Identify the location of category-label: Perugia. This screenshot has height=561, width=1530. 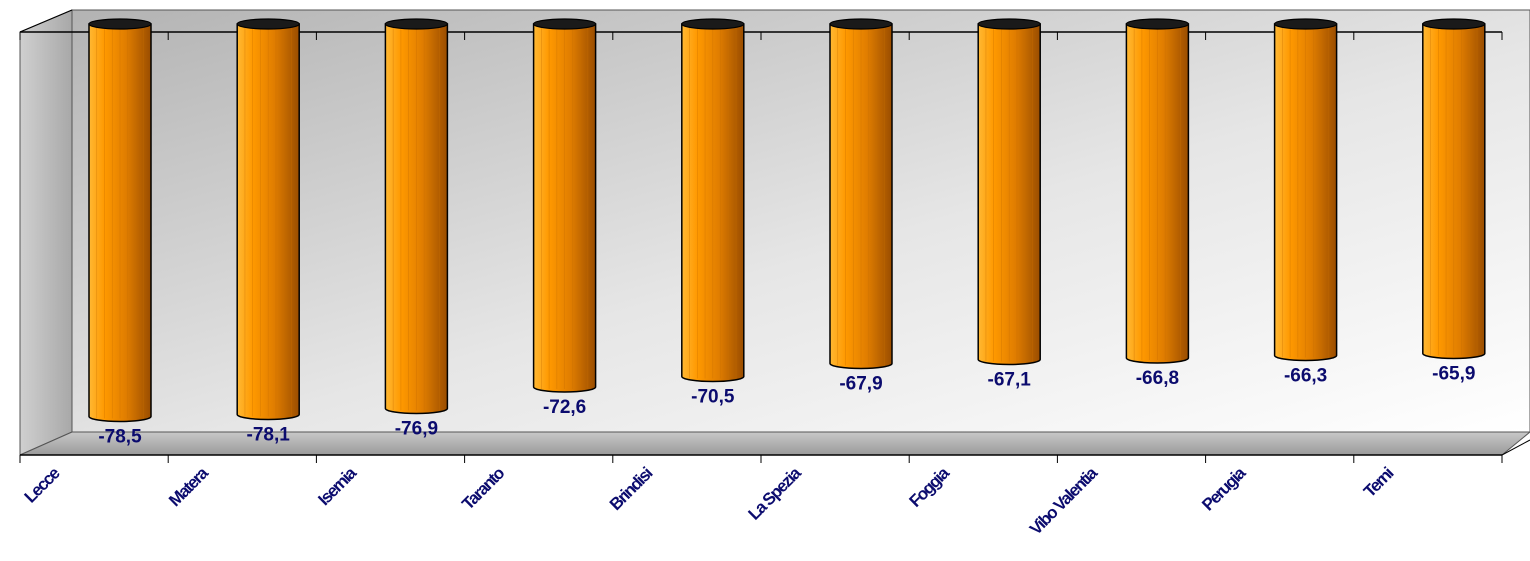
(1224, 489).